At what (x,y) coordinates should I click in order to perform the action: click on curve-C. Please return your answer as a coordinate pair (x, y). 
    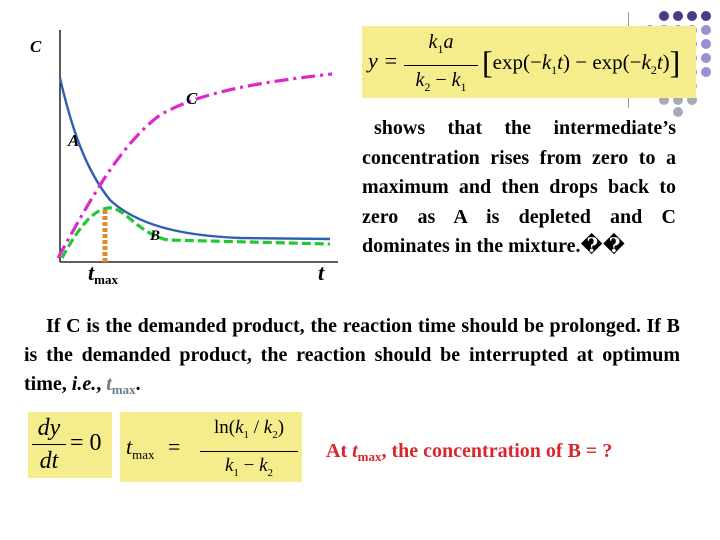
    Looking at the image, I should click on (194, 165).